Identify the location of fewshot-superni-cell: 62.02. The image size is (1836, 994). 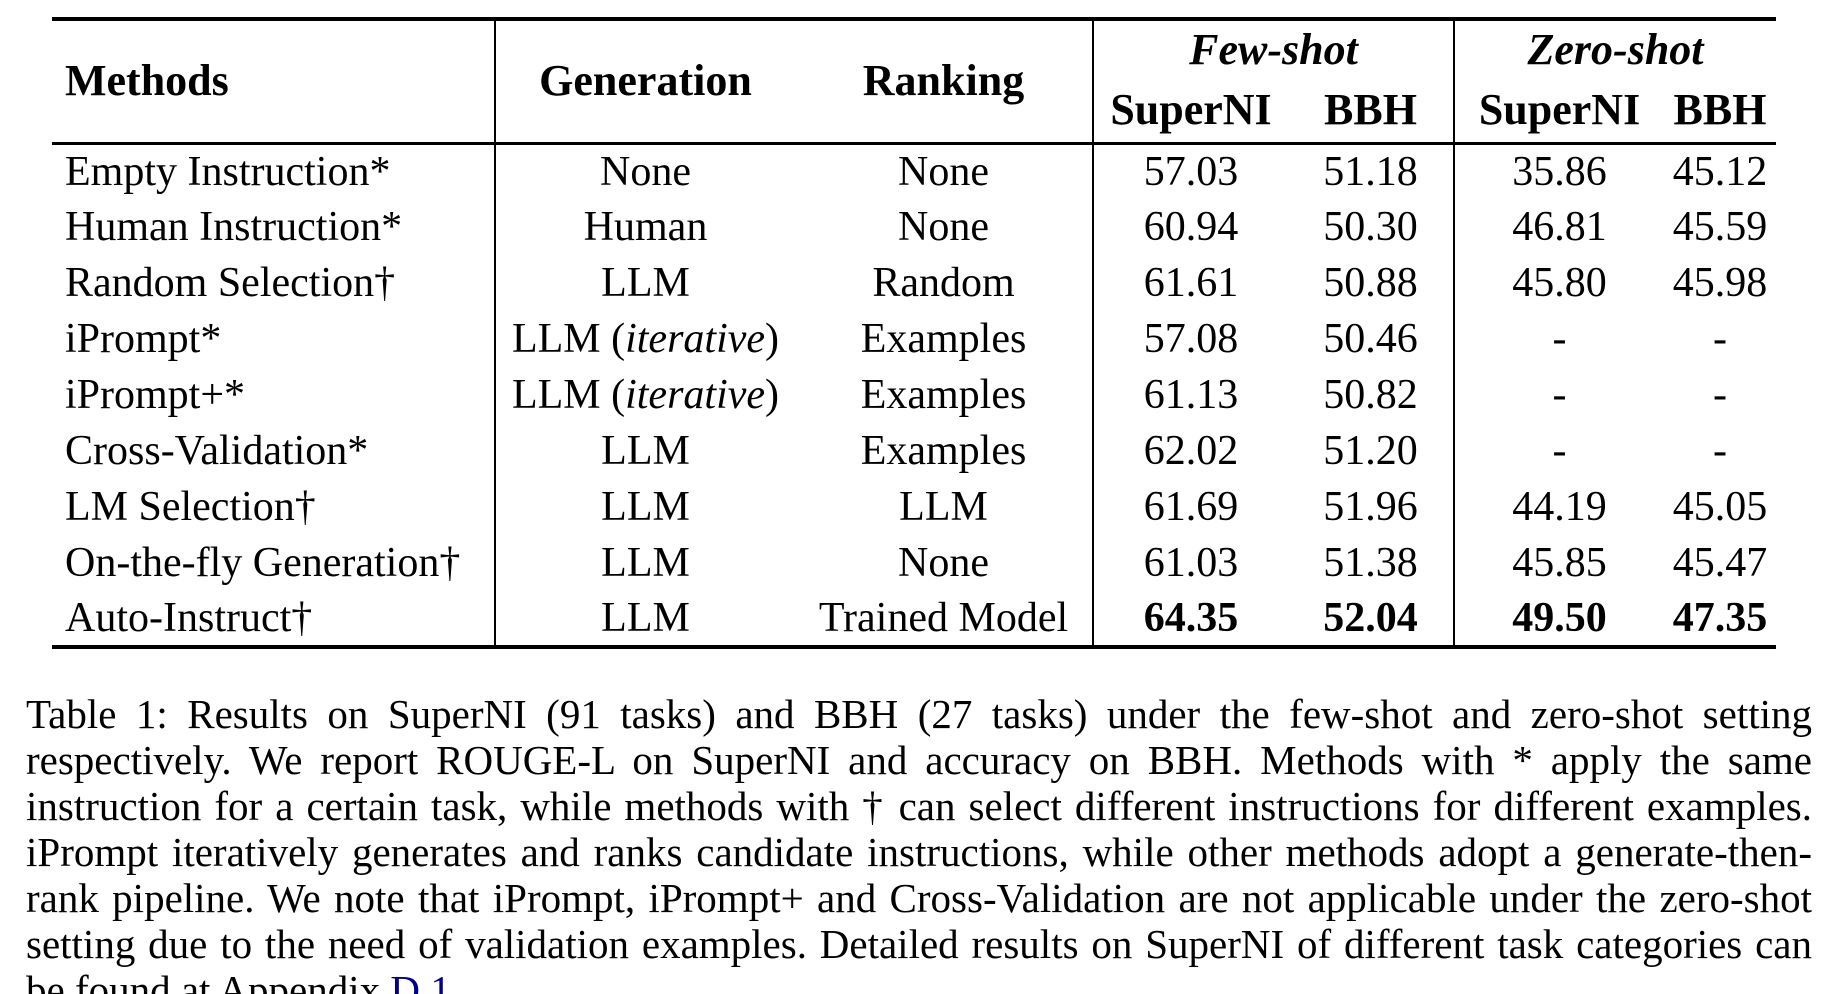
(1191, 451).